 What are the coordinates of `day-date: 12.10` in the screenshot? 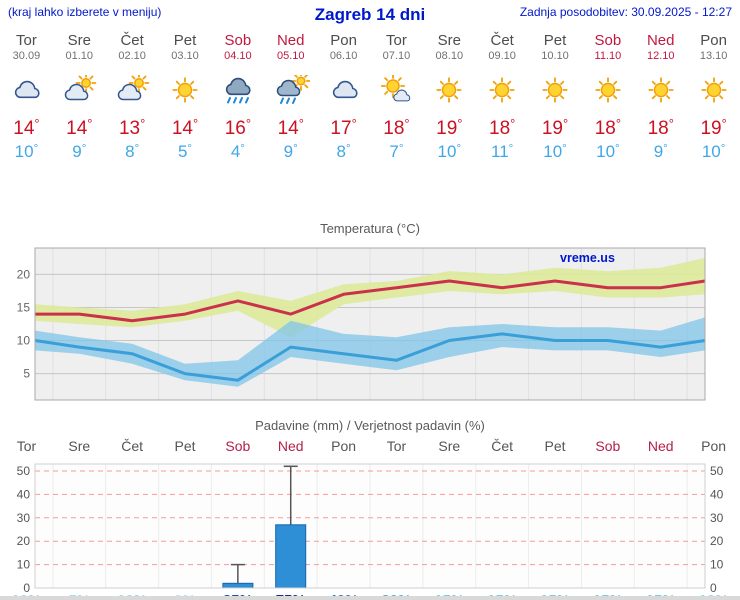 It's located at (660, 56).